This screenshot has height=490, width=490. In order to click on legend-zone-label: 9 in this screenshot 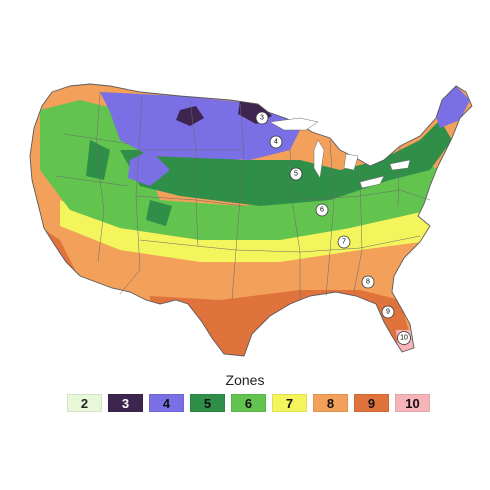, I will do `click(371, 403)`.